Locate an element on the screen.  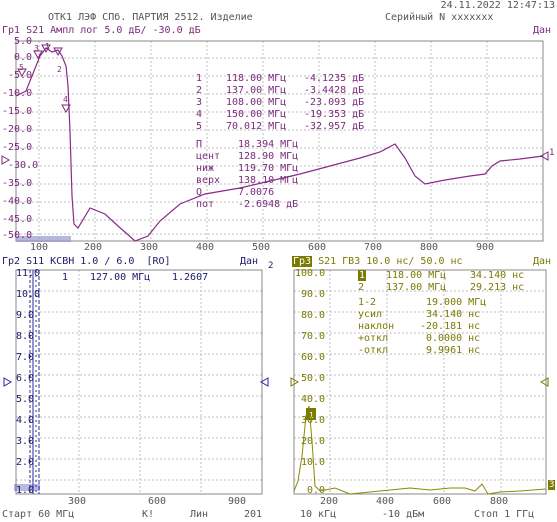
t2-xtick: 900 is located at coordinates (237, 501).